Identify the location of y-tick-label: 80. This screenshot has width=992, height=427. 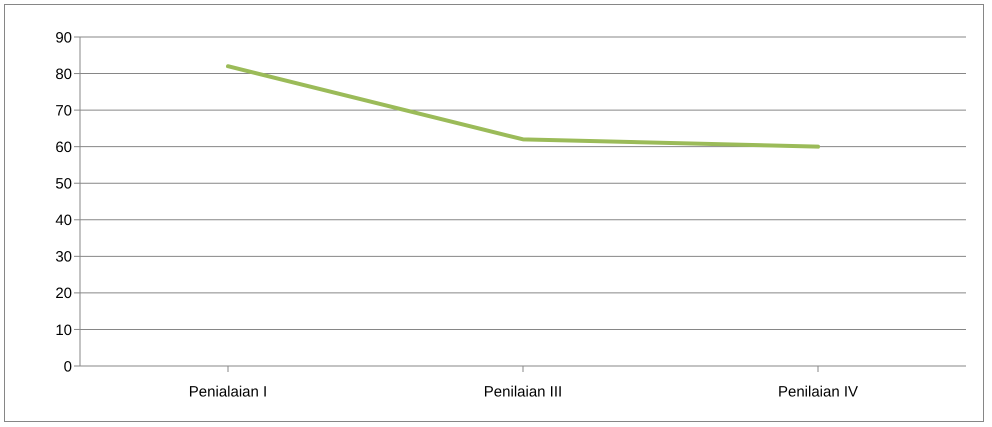
(63, 74).